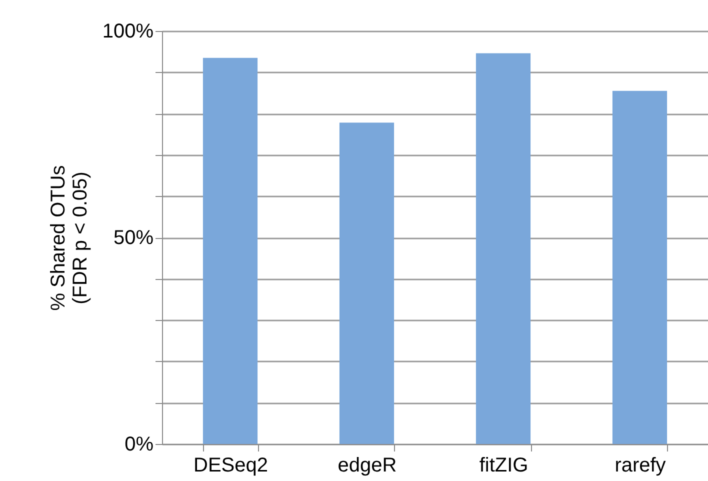  Describe the element at coordinates (133, 238) in the screenshot. I see `y-tick-label: 50%` at that location.